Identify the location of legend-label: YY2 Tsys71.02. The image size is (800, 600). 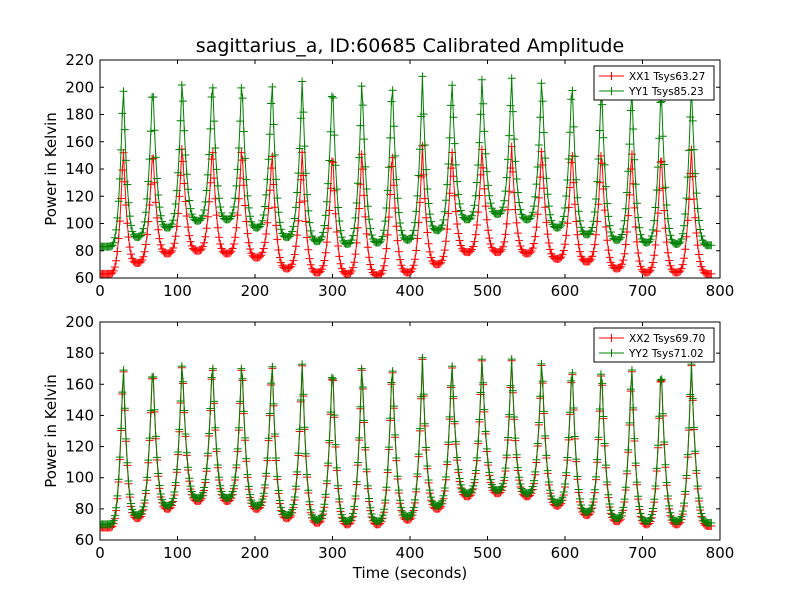
(666, 354).